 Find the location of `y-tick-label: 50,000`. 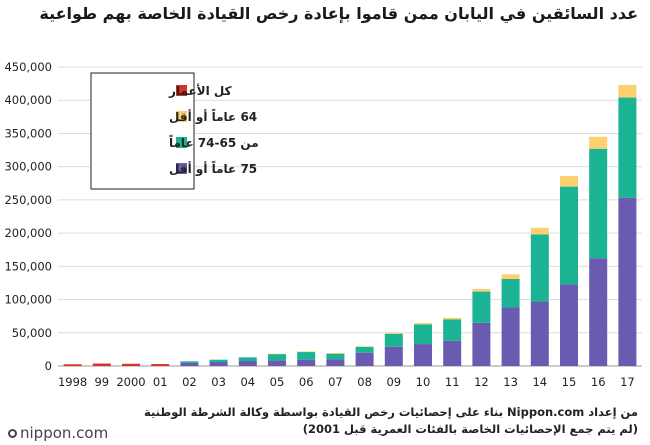

y-tick-label: 50,000 is located at coordinates (32, 333).